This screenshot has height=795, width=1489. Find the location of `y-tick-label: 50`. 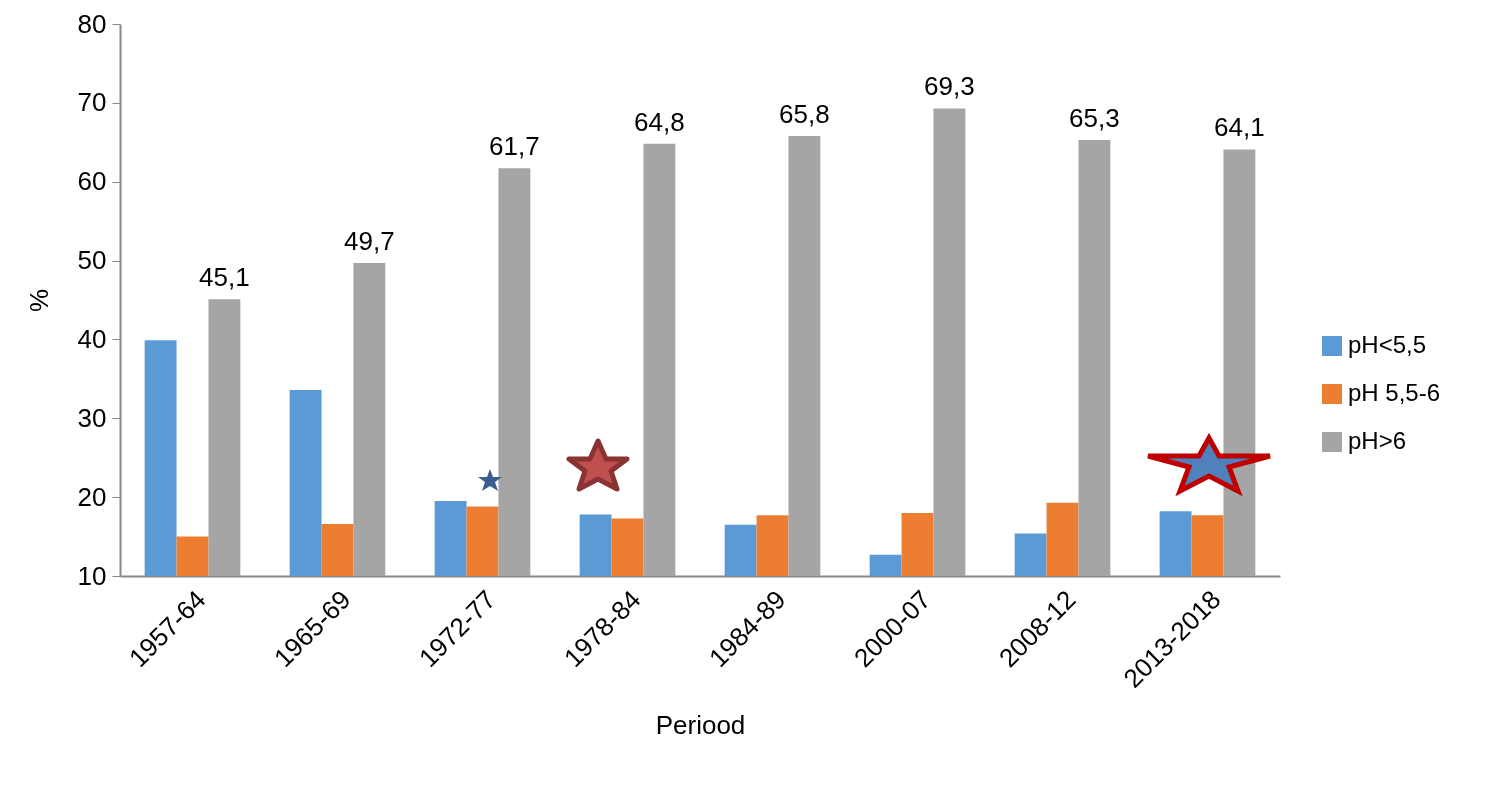

y-tick-label: 50 is located at coordinates (92, 260).